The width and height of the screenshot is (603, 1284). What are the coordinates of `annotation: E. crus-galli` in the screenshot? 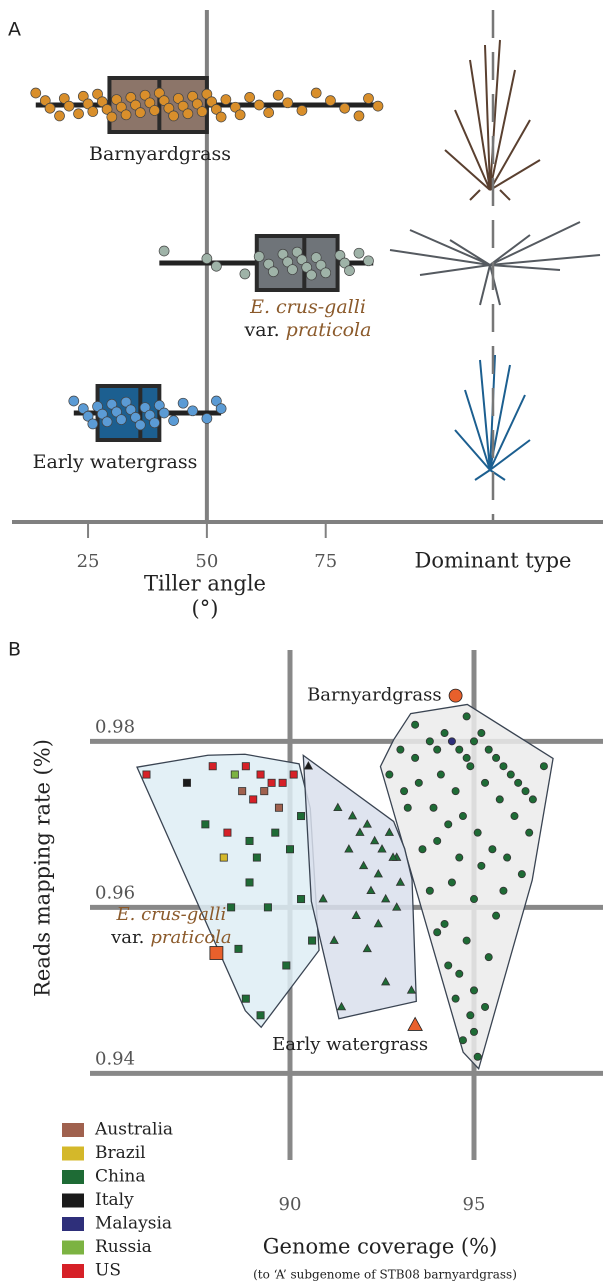 It's located at (171, 914).